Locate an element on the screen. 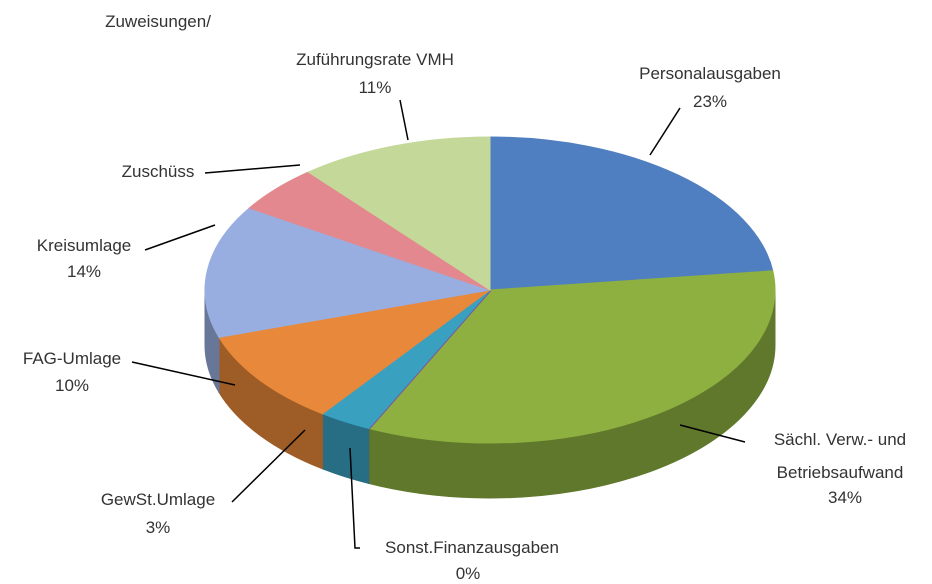  slice-label: GewSt.Umlage is located at coordinates (158, 499).